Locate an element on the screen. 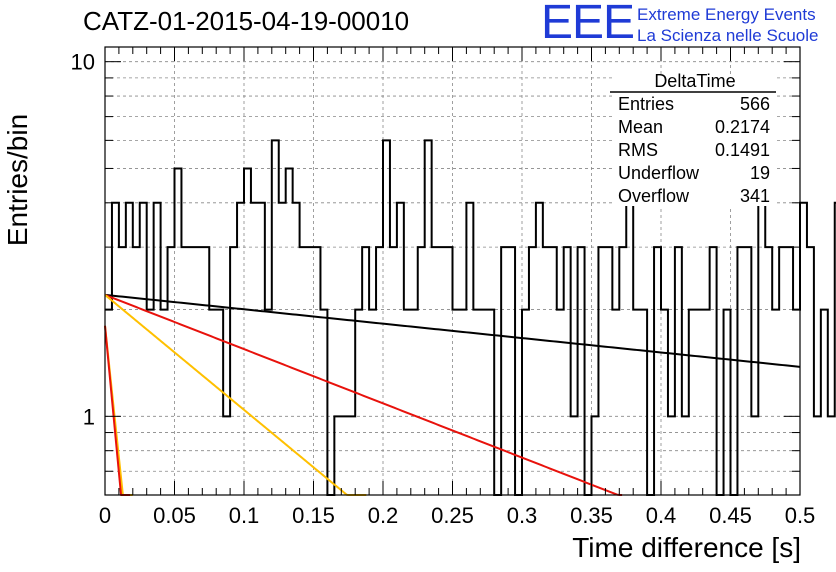  logo-line-2: La Scienza nelle Scuole is located at coordinates (728, 35).